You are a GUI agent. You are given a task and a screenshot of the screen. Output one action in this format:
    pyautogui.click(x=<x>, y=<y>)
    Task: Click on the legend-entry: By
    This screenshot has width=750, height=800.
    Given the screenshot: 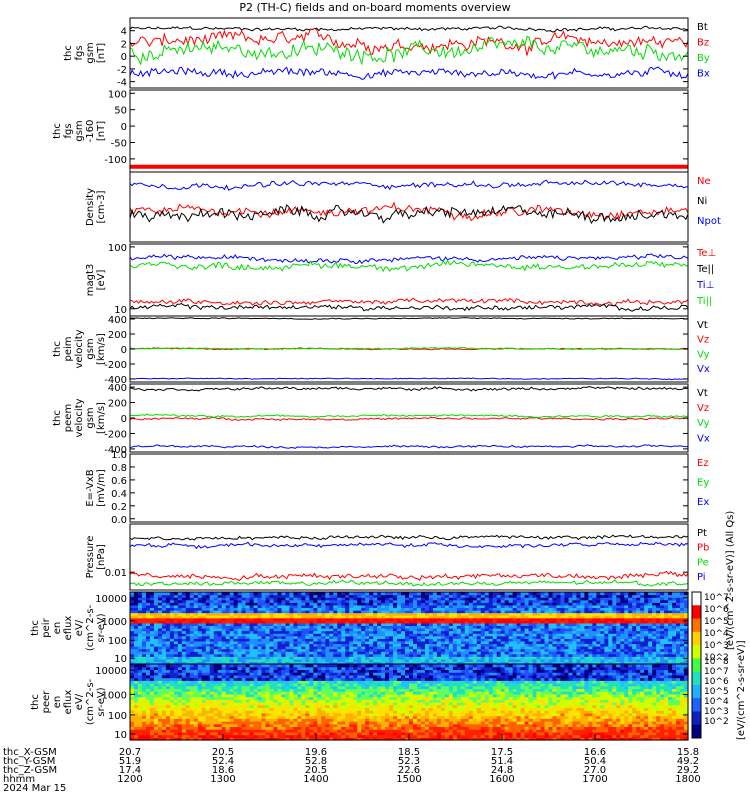 What is the action you would take?
    pyautogui.click(x=703, y=58)
    